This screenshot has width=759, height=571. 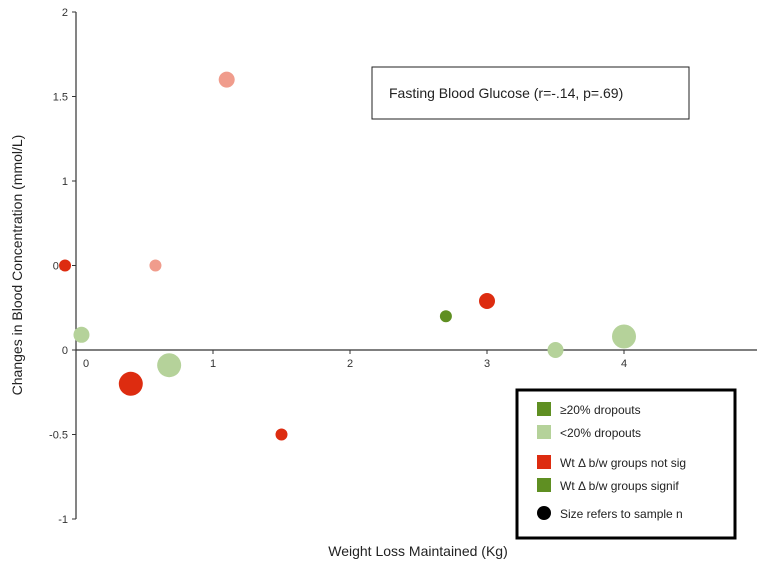 I want to click on y-tick-label: 0, so click(x=65, y=351).